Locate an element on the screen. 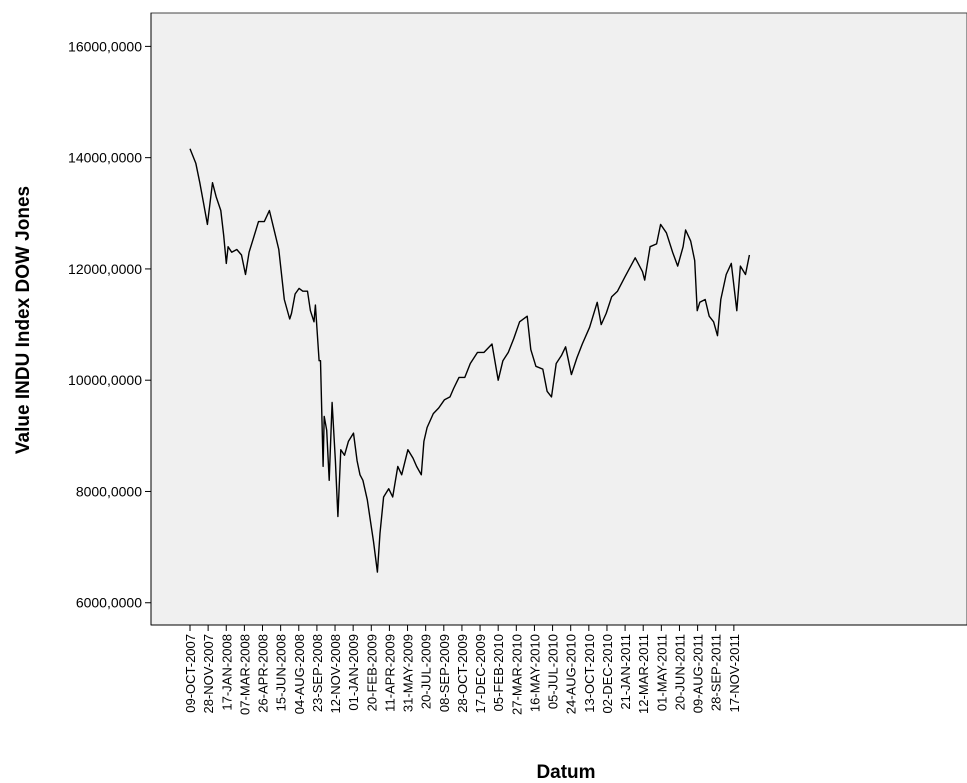 This screenshot has width=967, height=783. y-tick-label: 16000,0000 is located at coordinates (105, 46).